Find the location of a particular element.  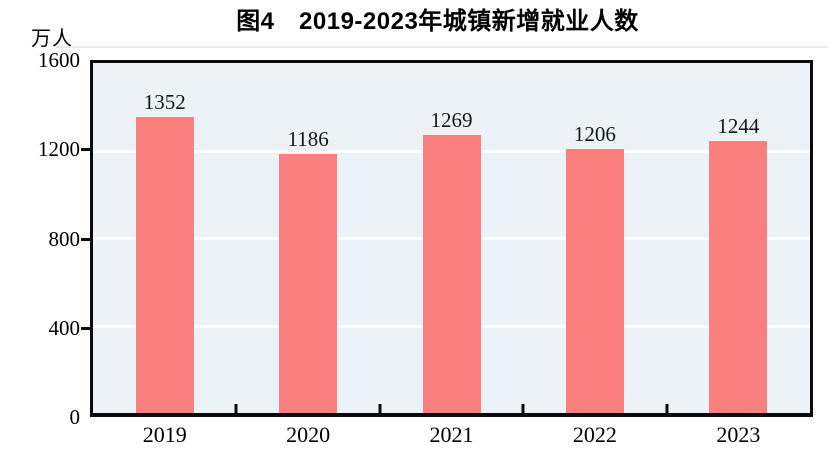

y-tick-label: 800 is located at coordinates (64, 238).